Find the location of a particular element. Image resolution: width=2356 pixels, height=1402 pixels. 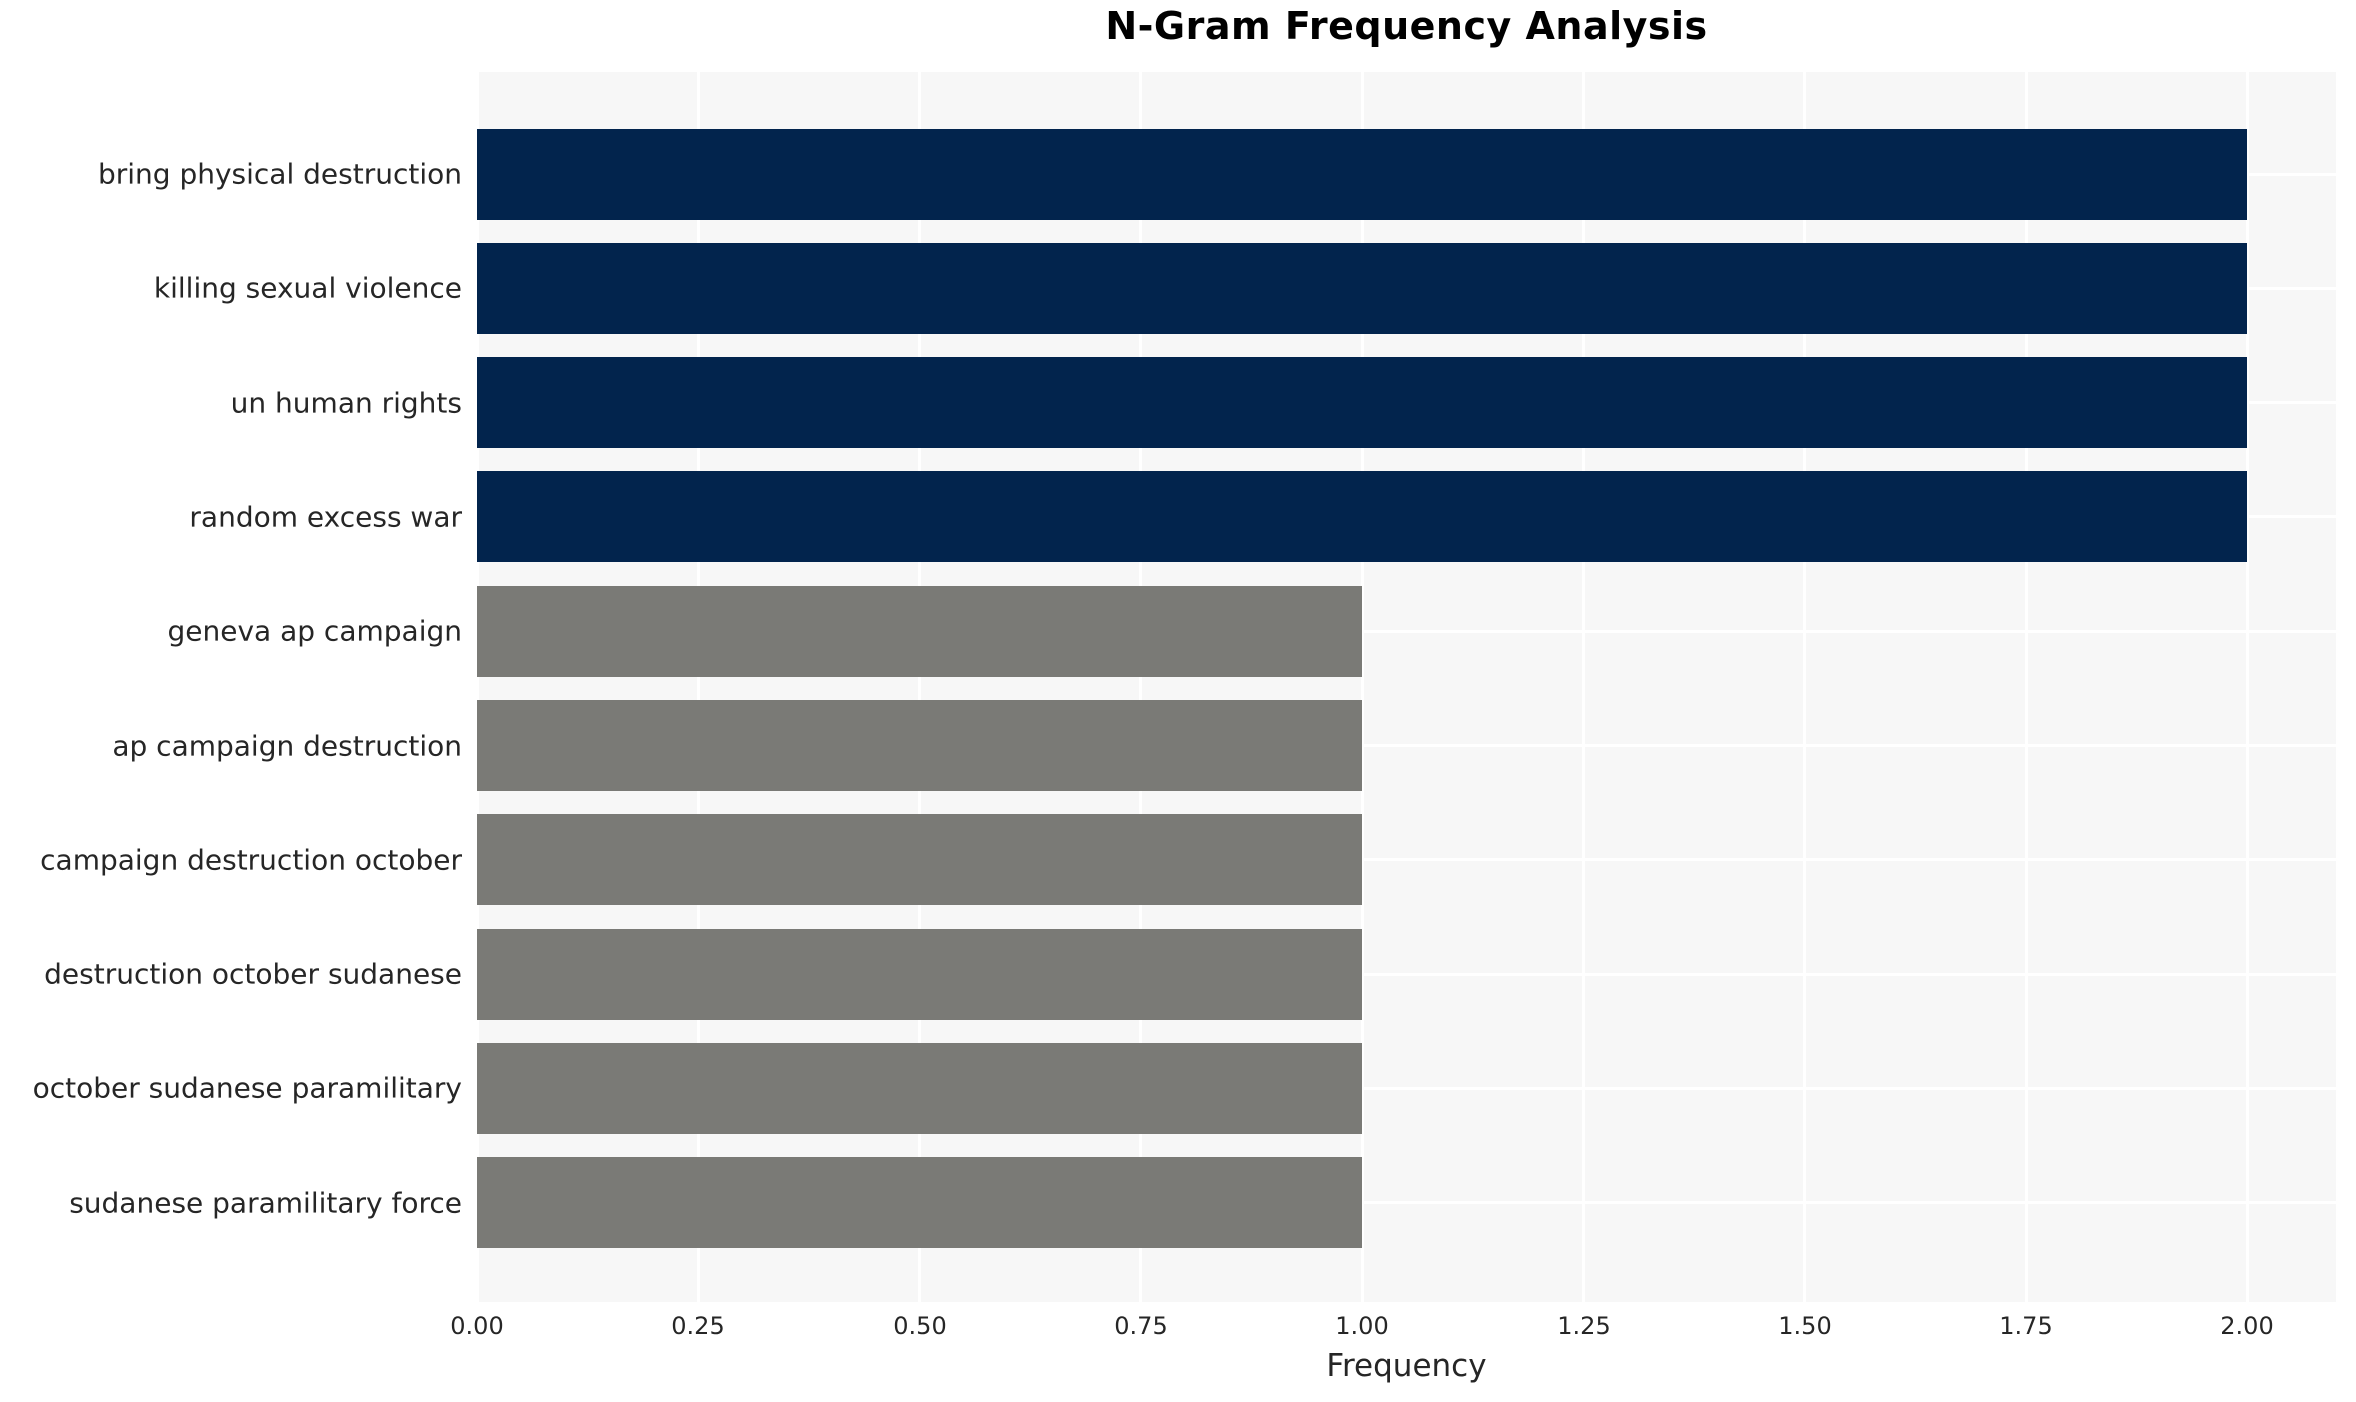

x-axis-tick-label: 0.50 is located at coordinates (920, 1326).